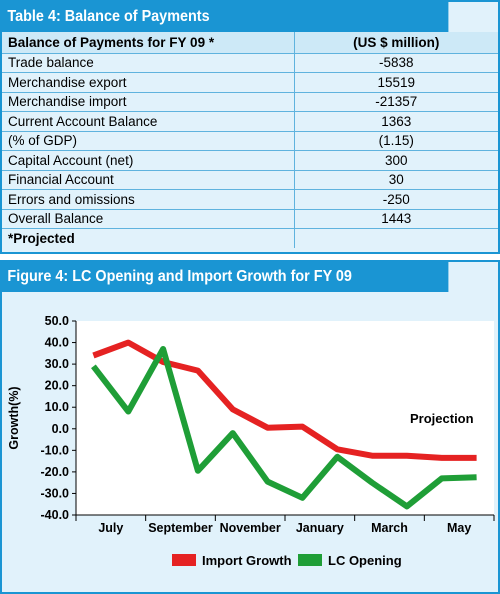 This screenshot has width=500, height=594. Describe the element at coordinates (55, 472) in the screenshot. I see `y-tick-label: -20.0` at that location.